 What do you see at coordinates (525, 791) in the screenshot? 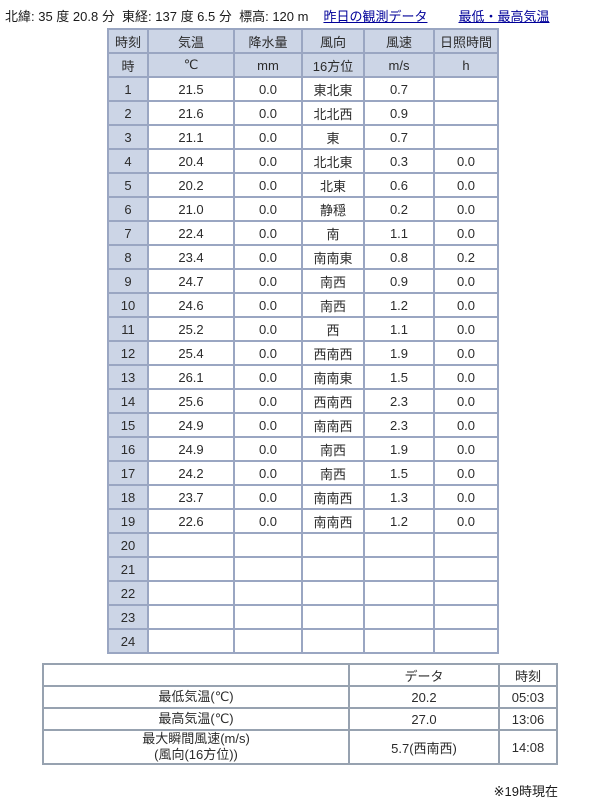
I see `as-of-time-note: ※19時現在` at bounding box center [525, 791].